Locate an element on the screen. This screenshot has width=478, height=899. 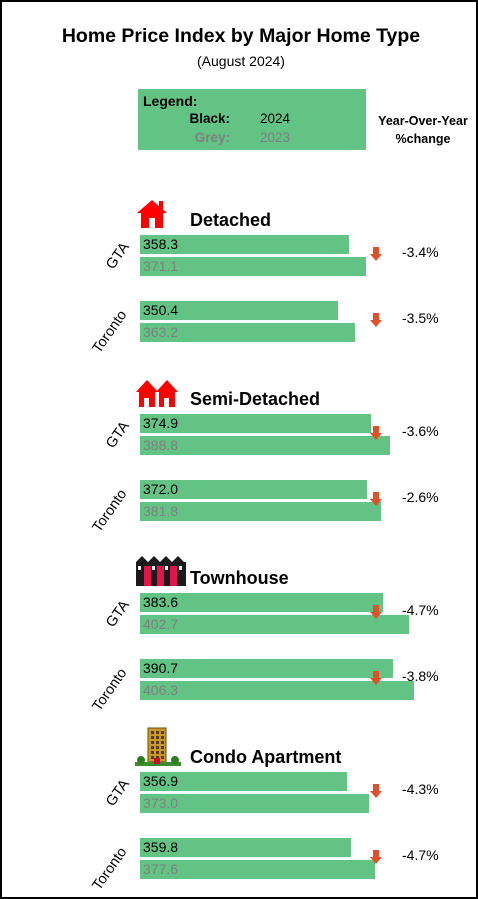
yoy-percent: -3.8% is located at coordinates (420, 676).